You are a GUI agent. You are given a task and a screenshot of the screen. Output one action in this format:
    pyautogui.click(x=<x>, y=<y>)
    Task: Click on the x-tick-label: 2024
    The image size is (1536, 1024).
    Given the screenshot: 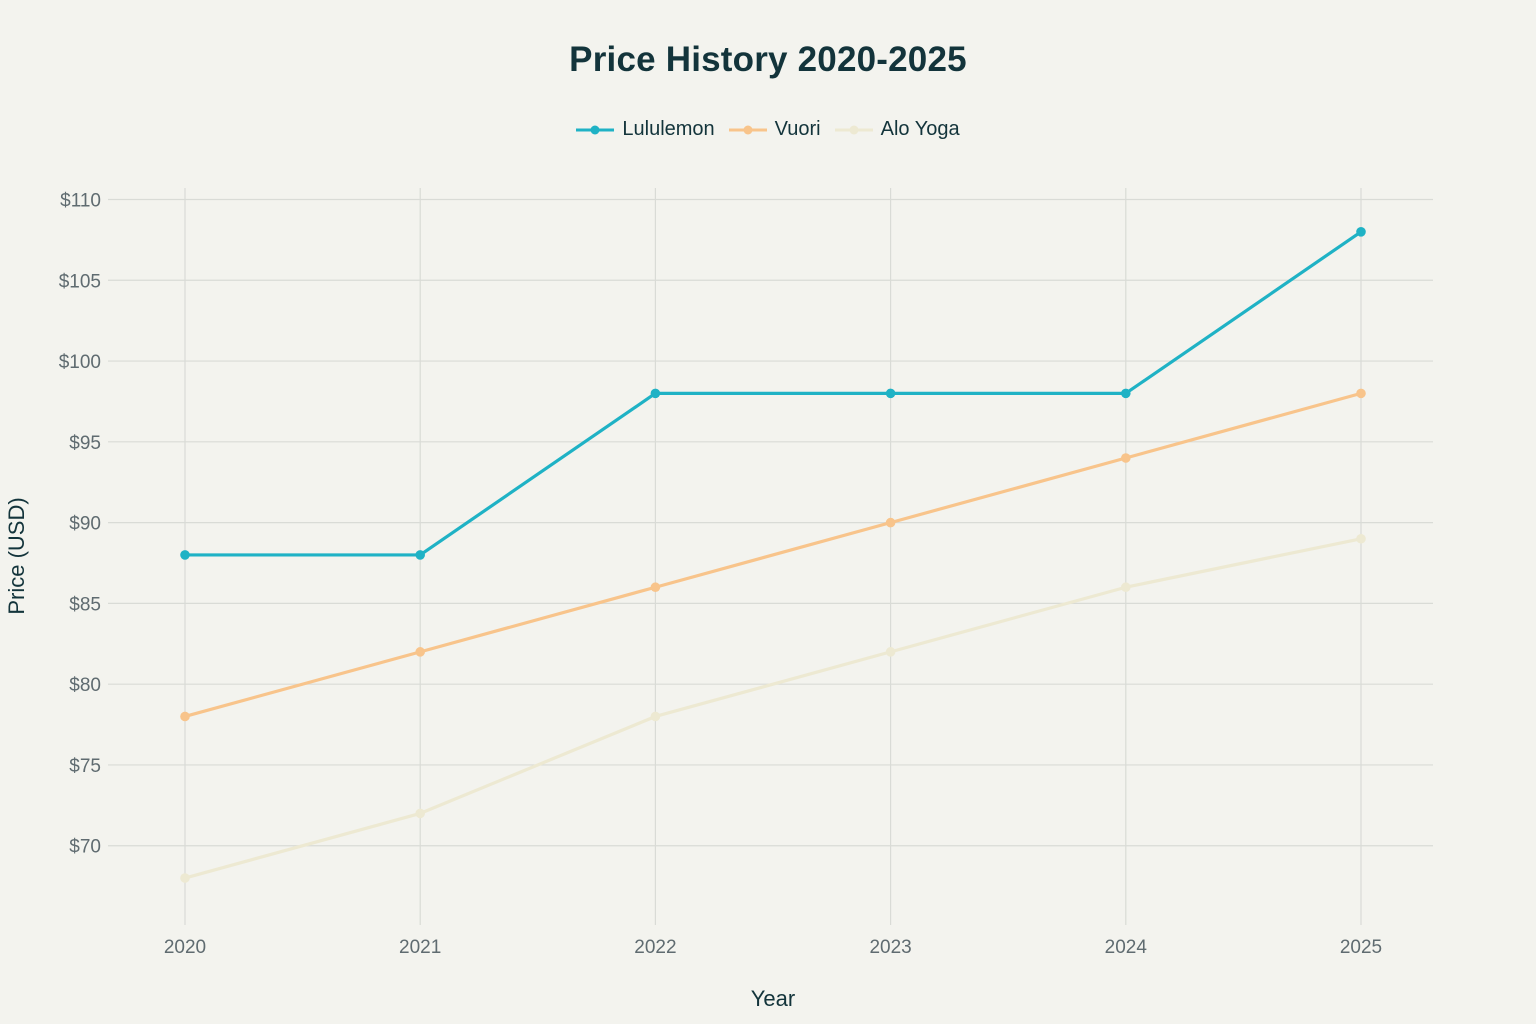 What is the action you would take?
    pyautogui.click(x=1126, y=947)
    